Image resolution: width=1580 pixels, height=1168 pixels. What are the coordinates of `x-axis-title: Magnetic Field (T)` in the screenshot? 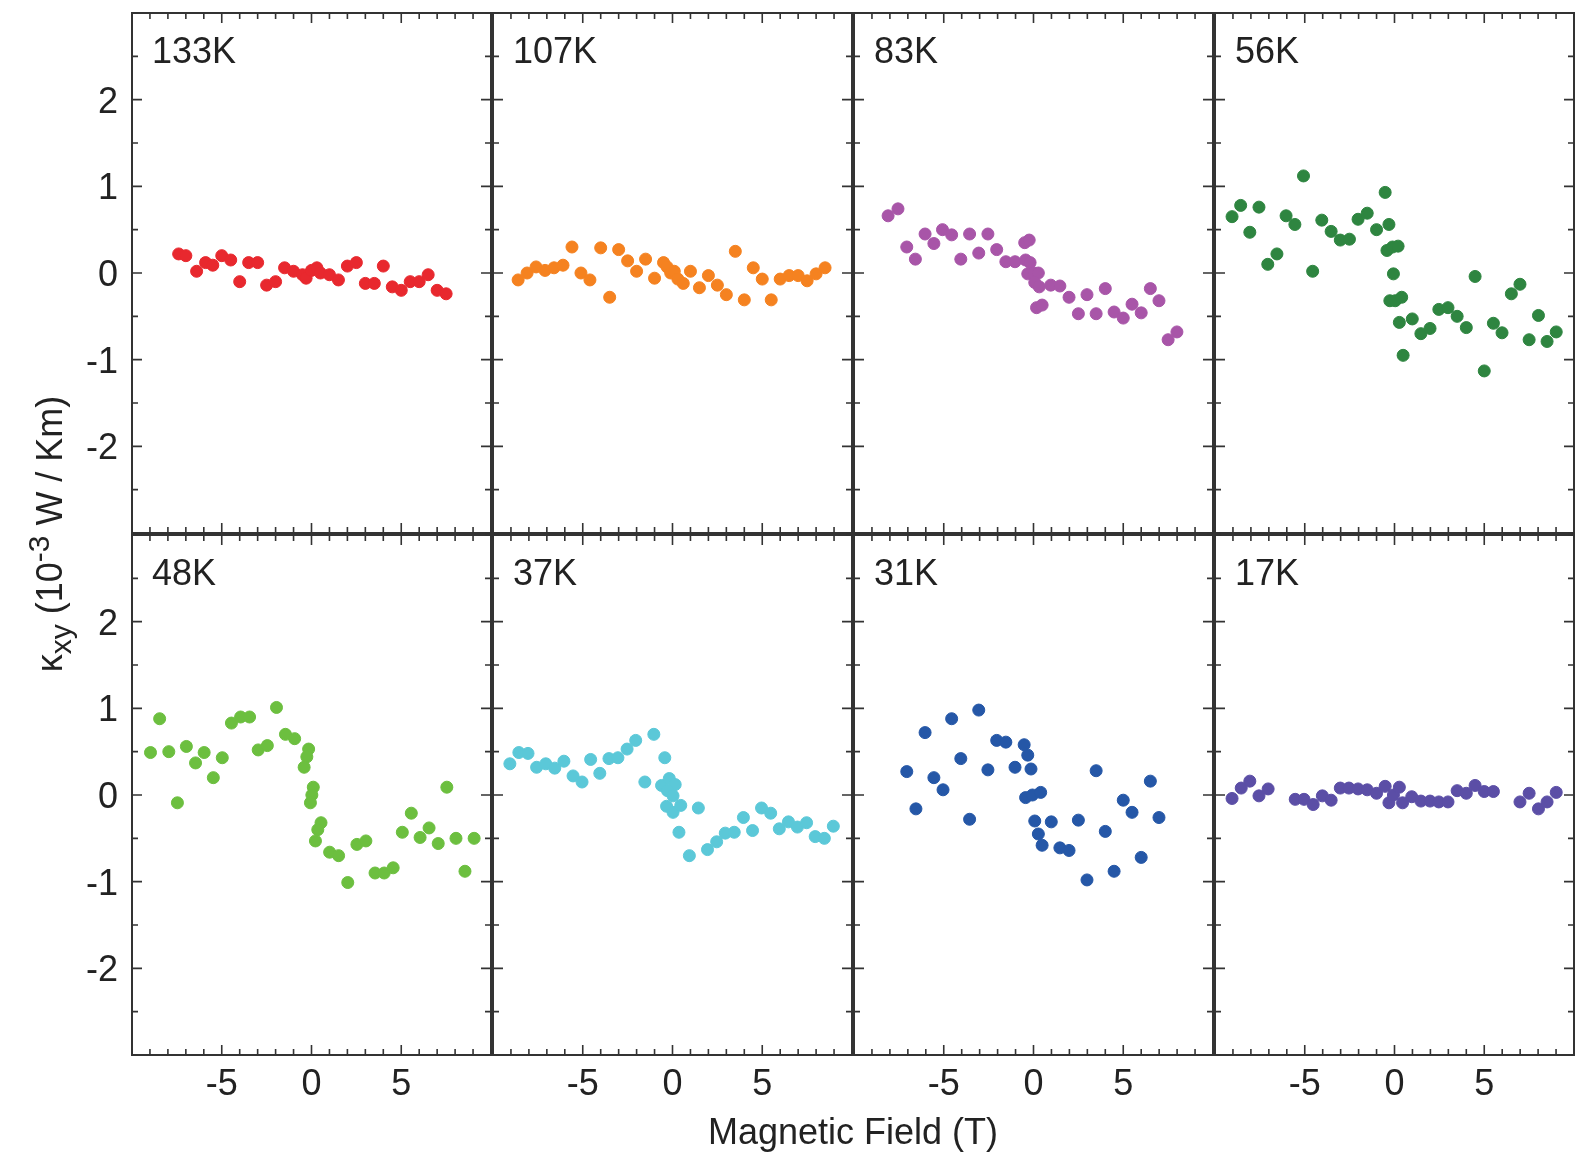 It's located at (853, 1132).